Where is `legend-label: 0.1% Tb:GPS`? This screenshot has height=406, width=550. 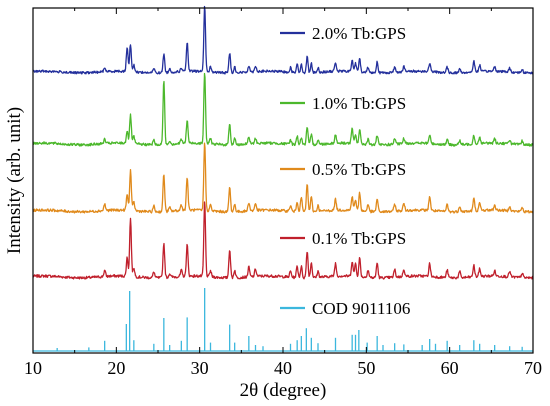
legend-label: 0.1% Tb:GPS is located at coordinates (359, 238).